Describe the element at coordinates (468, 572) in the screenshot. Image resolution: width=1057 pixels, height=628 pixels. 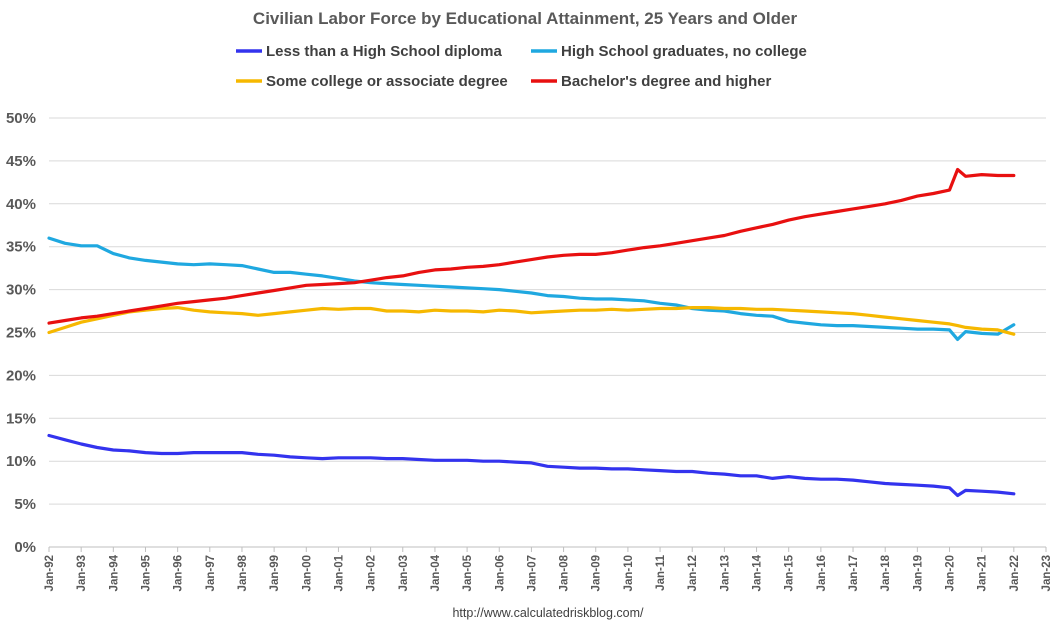
I see `x-tick-label: Jan-05` at that location.